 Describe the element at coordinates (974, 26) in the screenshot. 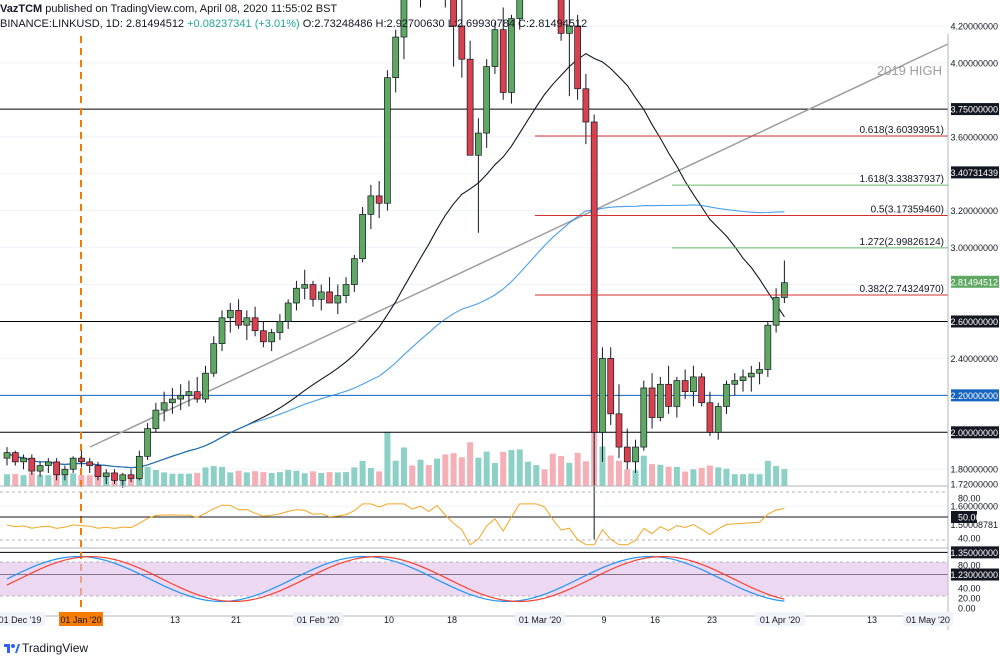

I see `price-tick-5: 4.20000000` at that location.